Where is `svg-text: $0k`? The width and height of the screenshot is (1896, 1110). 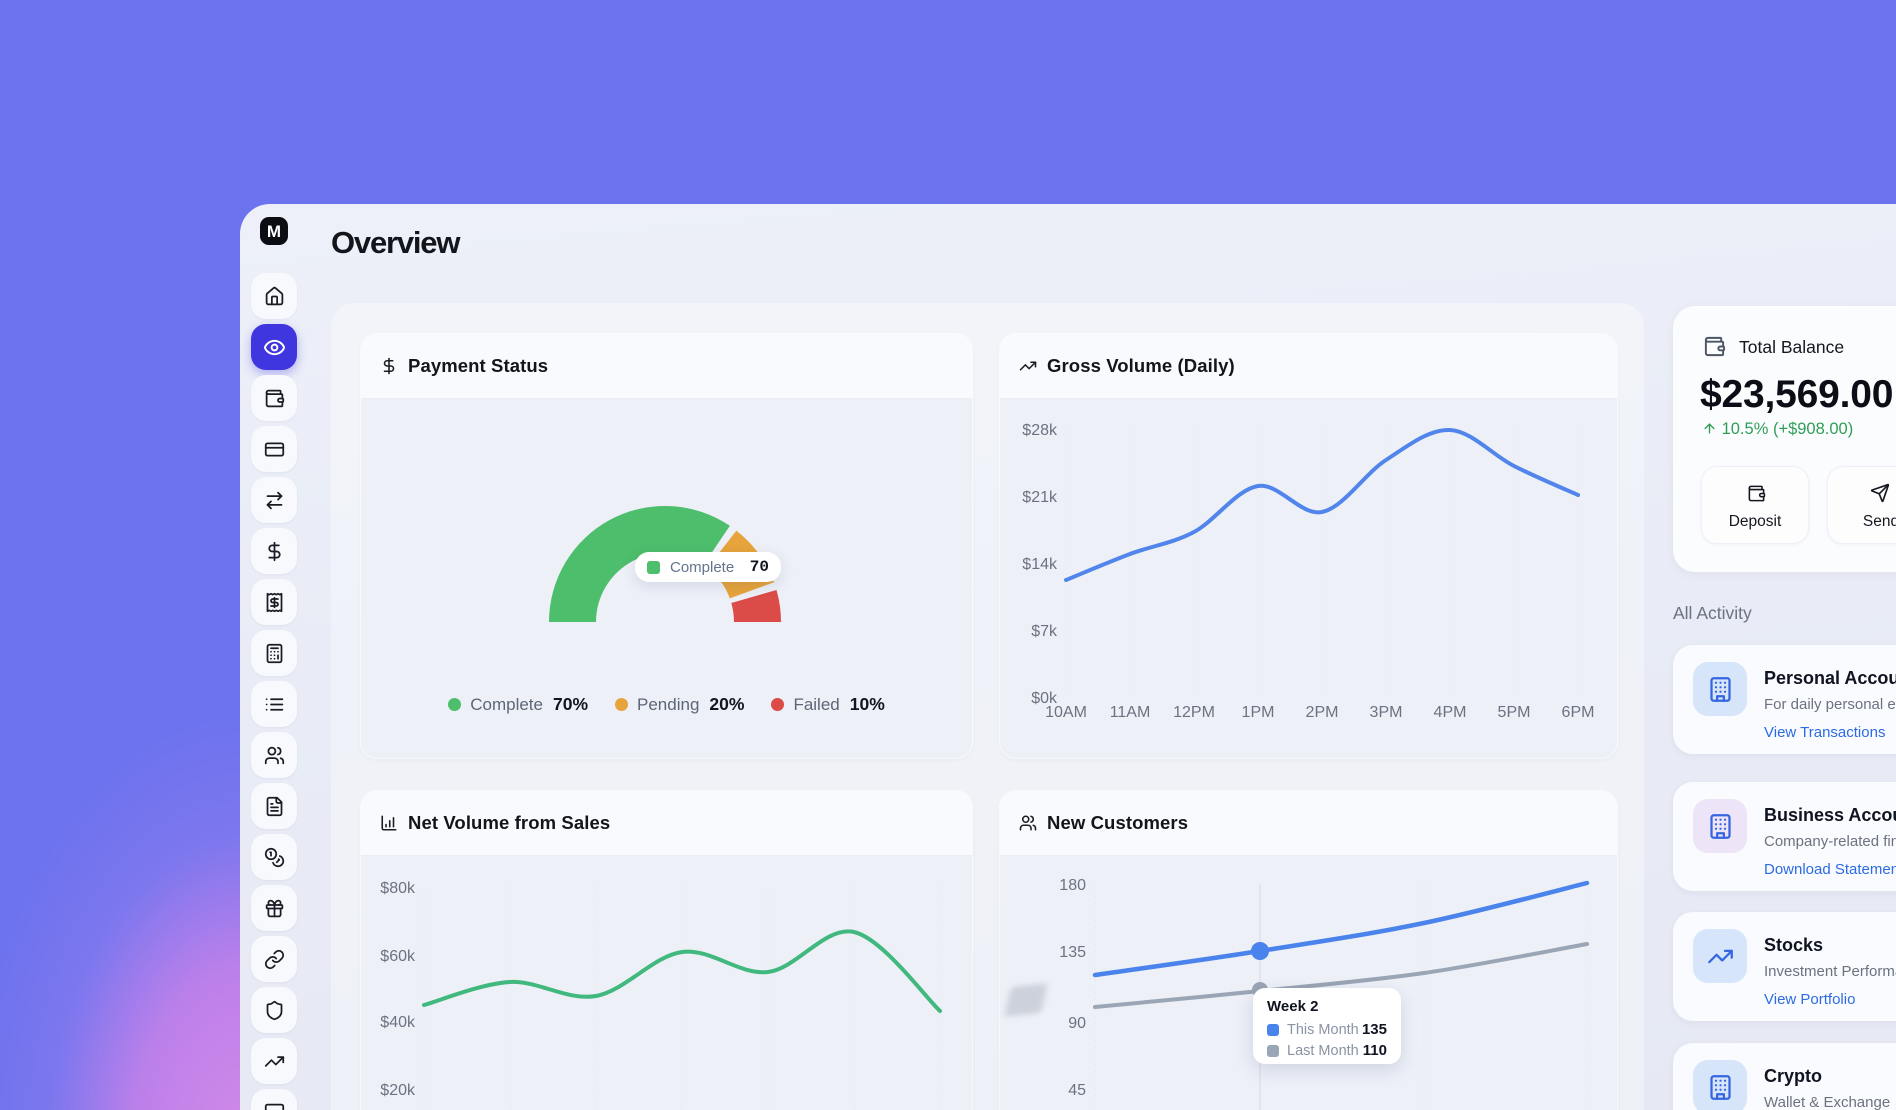
svg-text: $0k is located at coordinates (1044, 698).